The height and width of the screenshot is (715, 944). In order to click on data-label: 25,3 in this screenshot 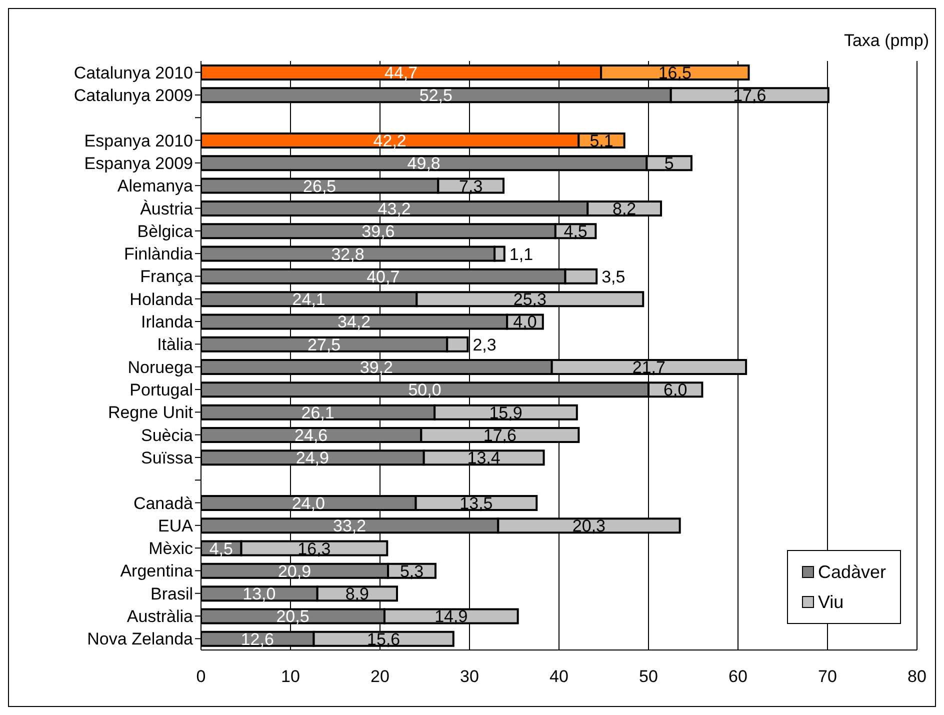, I will do `click(529, 300)`.